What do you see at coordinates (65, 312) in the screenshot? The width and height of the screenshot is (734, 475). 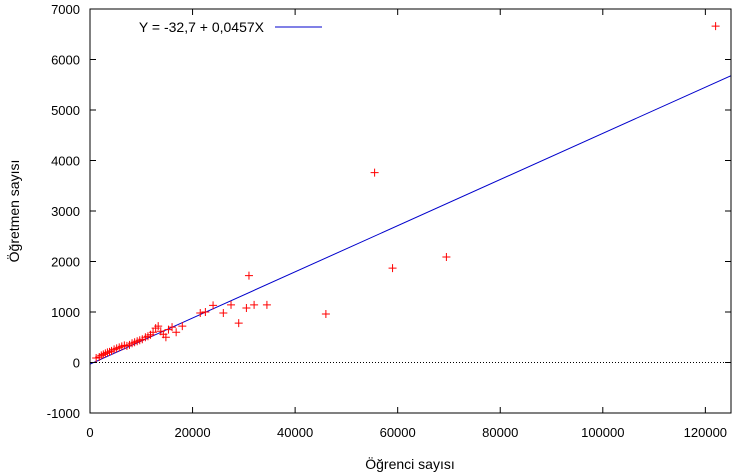 I see `y-tick-label: 1000` at bounding box center [65, 312].